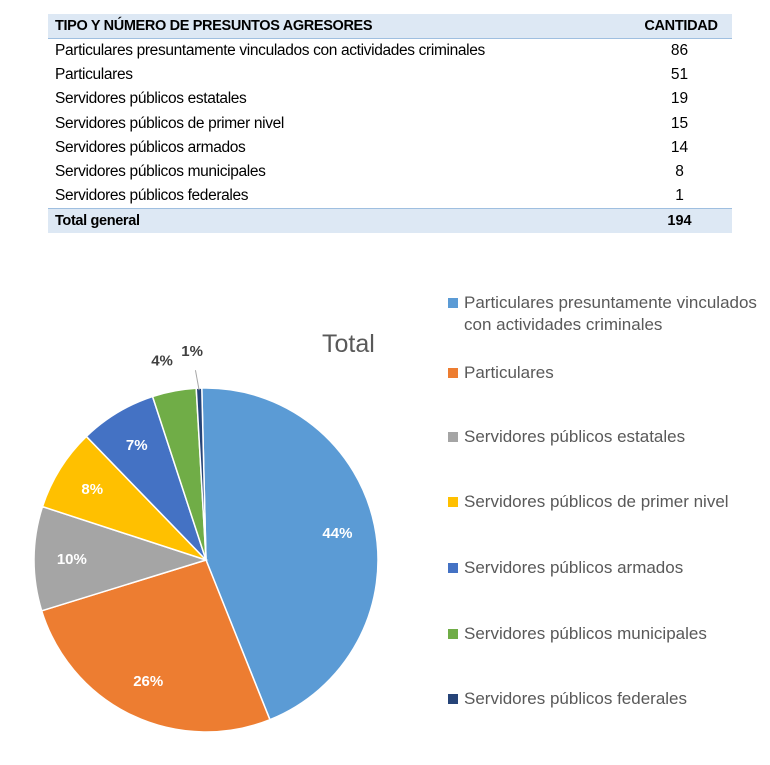 This screenshot has height=765, width=770. I want to click on data-label: 7%, so click(137, 445).